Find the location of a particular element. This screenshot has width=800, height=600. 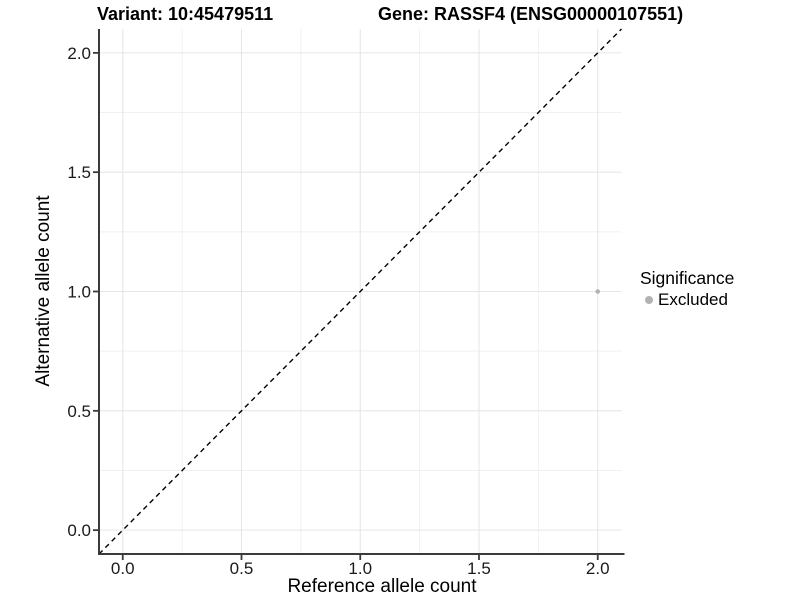

y-tick-label: 1.5 is located at coordinates (79, 172).